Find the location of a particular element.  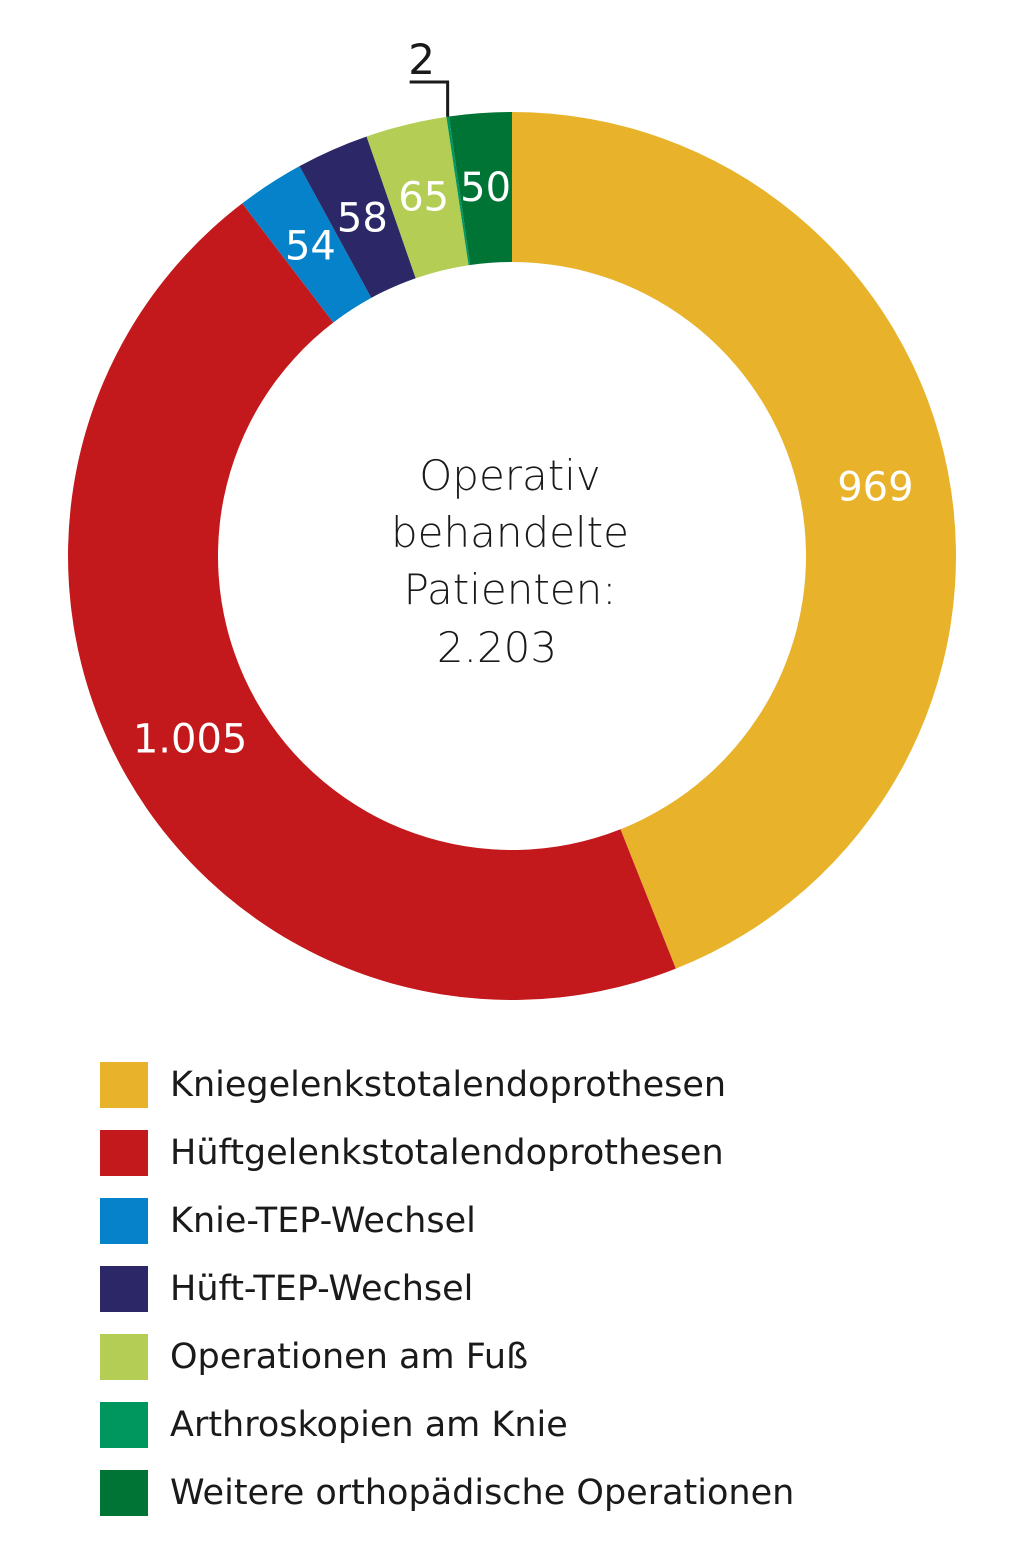

legend-label: Hüftgelenkstotalendoprothesen is located at coordinates (447, 1153).